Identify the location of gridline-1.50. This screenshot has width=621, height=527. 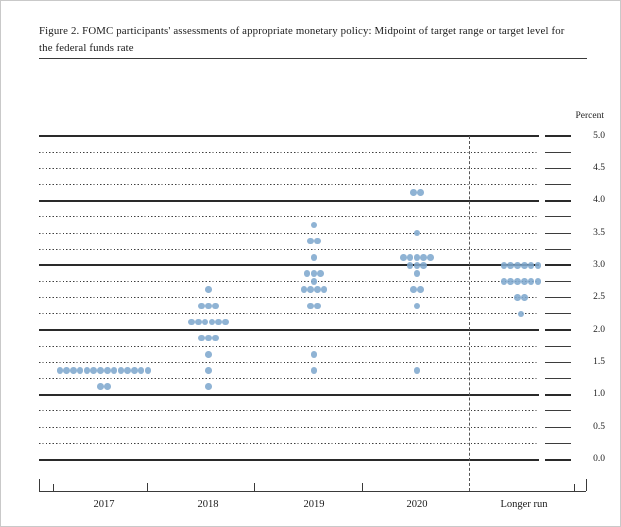
(289, 362).